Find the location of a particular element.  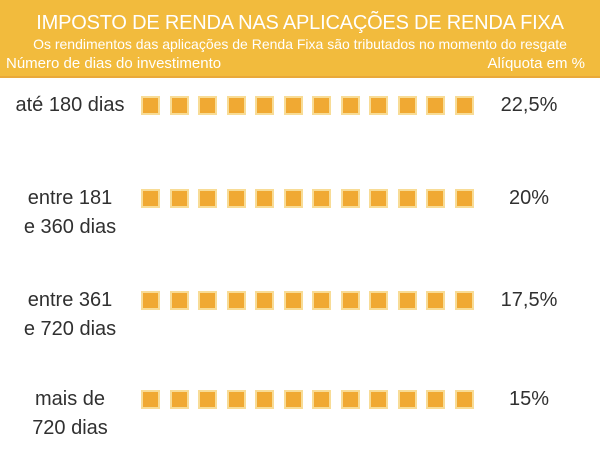

category-label: até 180 dias is located at coordinates (70, 105).